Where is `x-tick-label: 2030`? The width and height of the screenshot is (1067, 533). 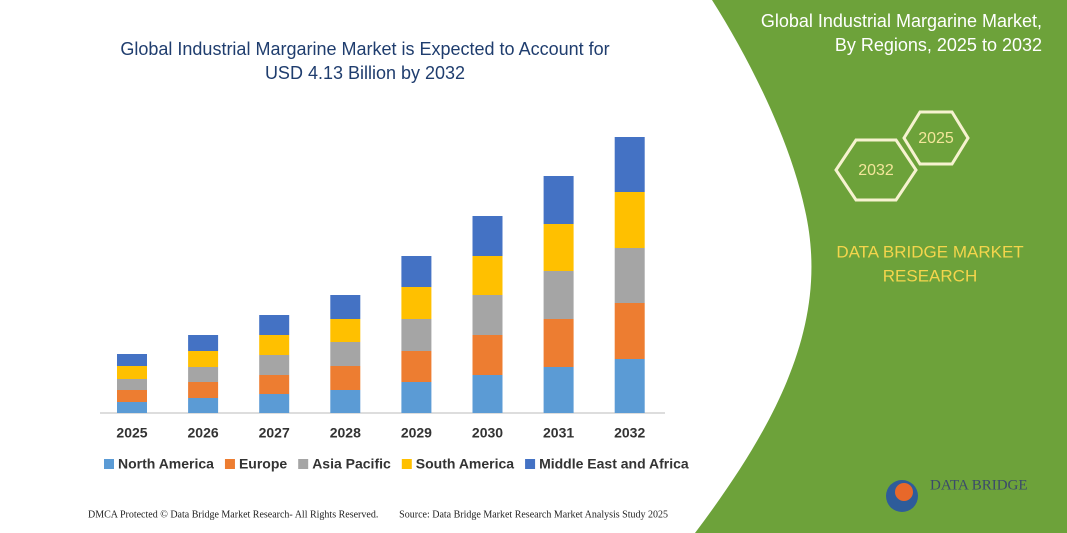
x-tick-label: 2030 is located at coordinates (487, 433).